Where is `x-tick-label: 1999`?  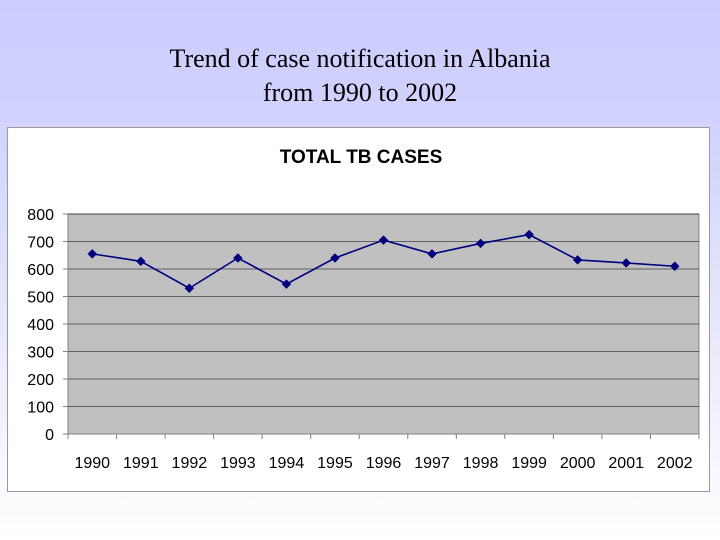
x-tick-label: 1999 is located at coordinates (529, 463).